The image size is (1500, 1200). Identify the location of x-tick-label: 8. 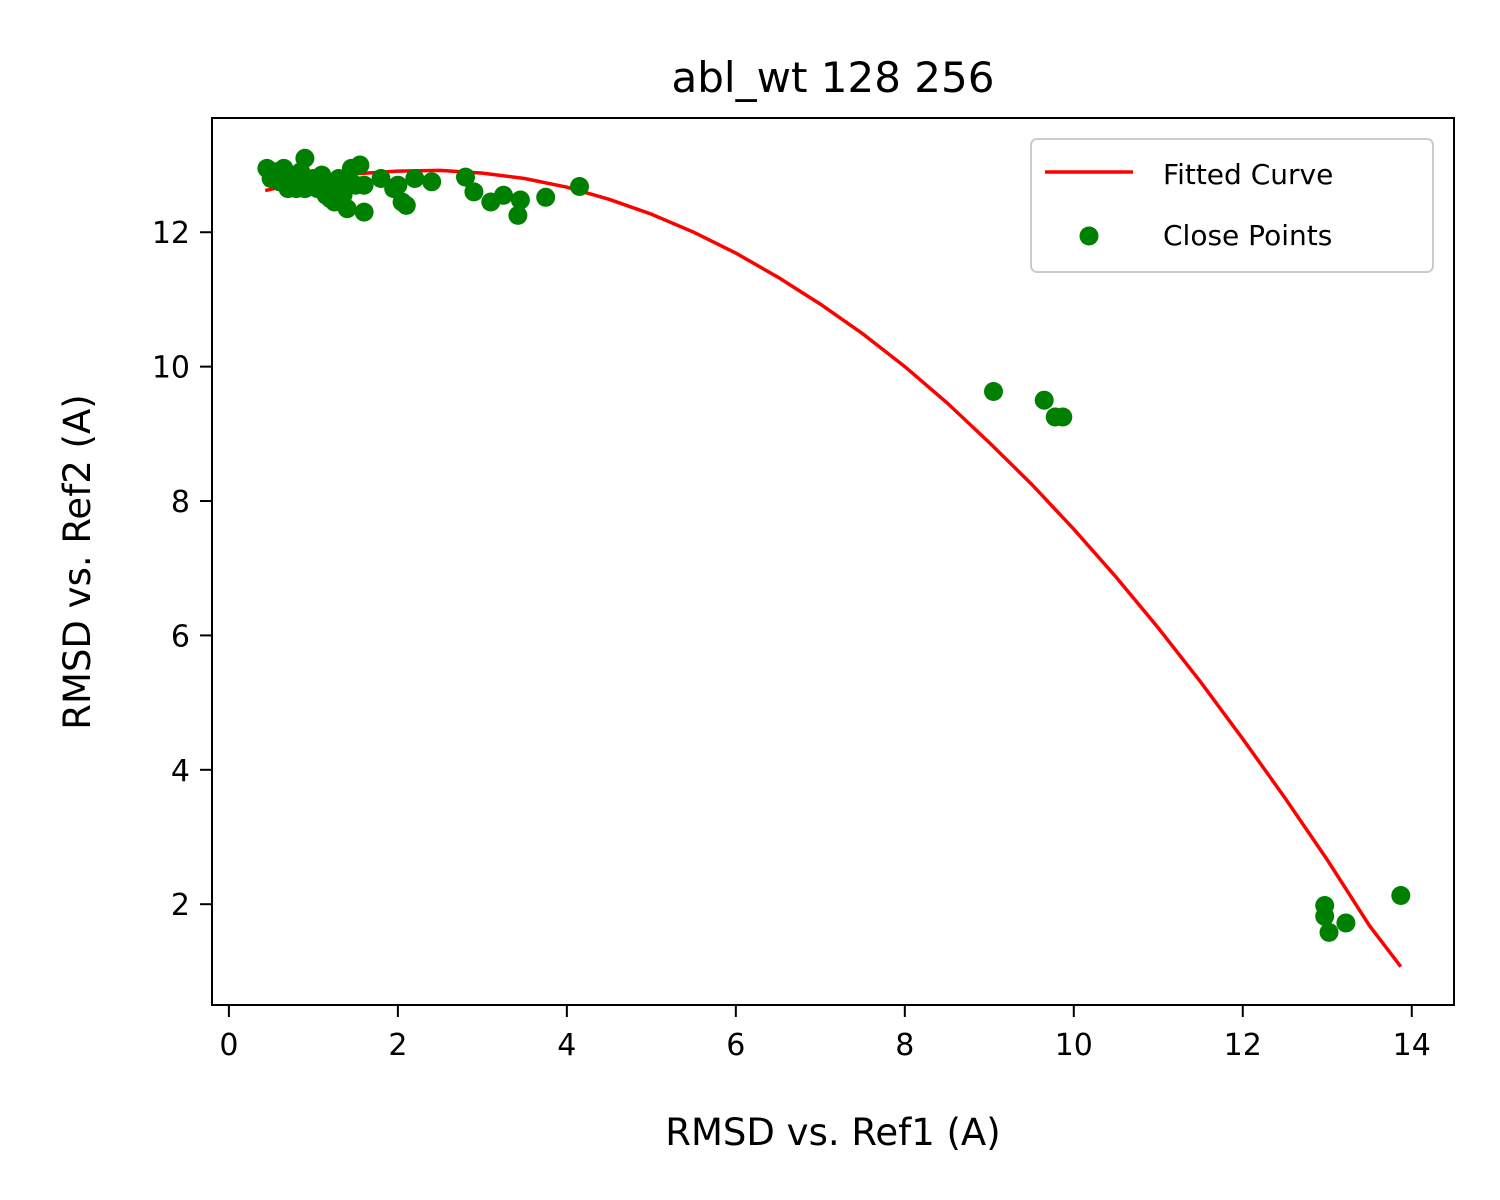
(904, 1045).